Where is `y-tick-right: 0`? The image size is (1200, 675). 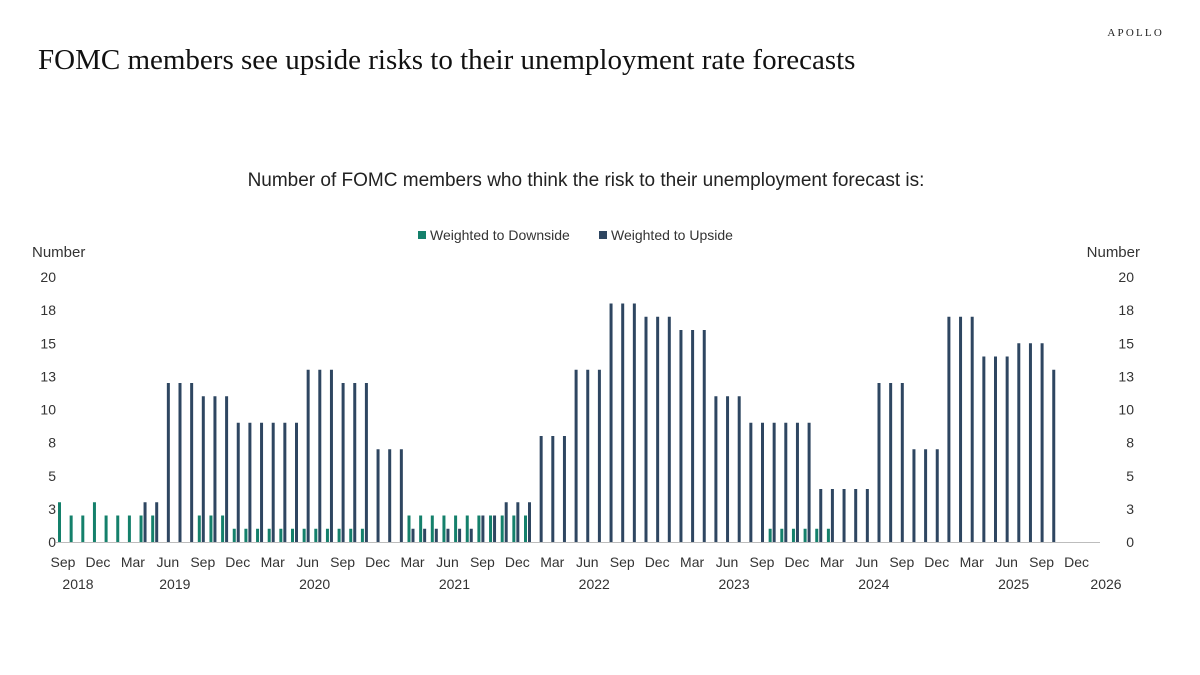 y-tick-right: 0 is located at coordinates (1130, 542).